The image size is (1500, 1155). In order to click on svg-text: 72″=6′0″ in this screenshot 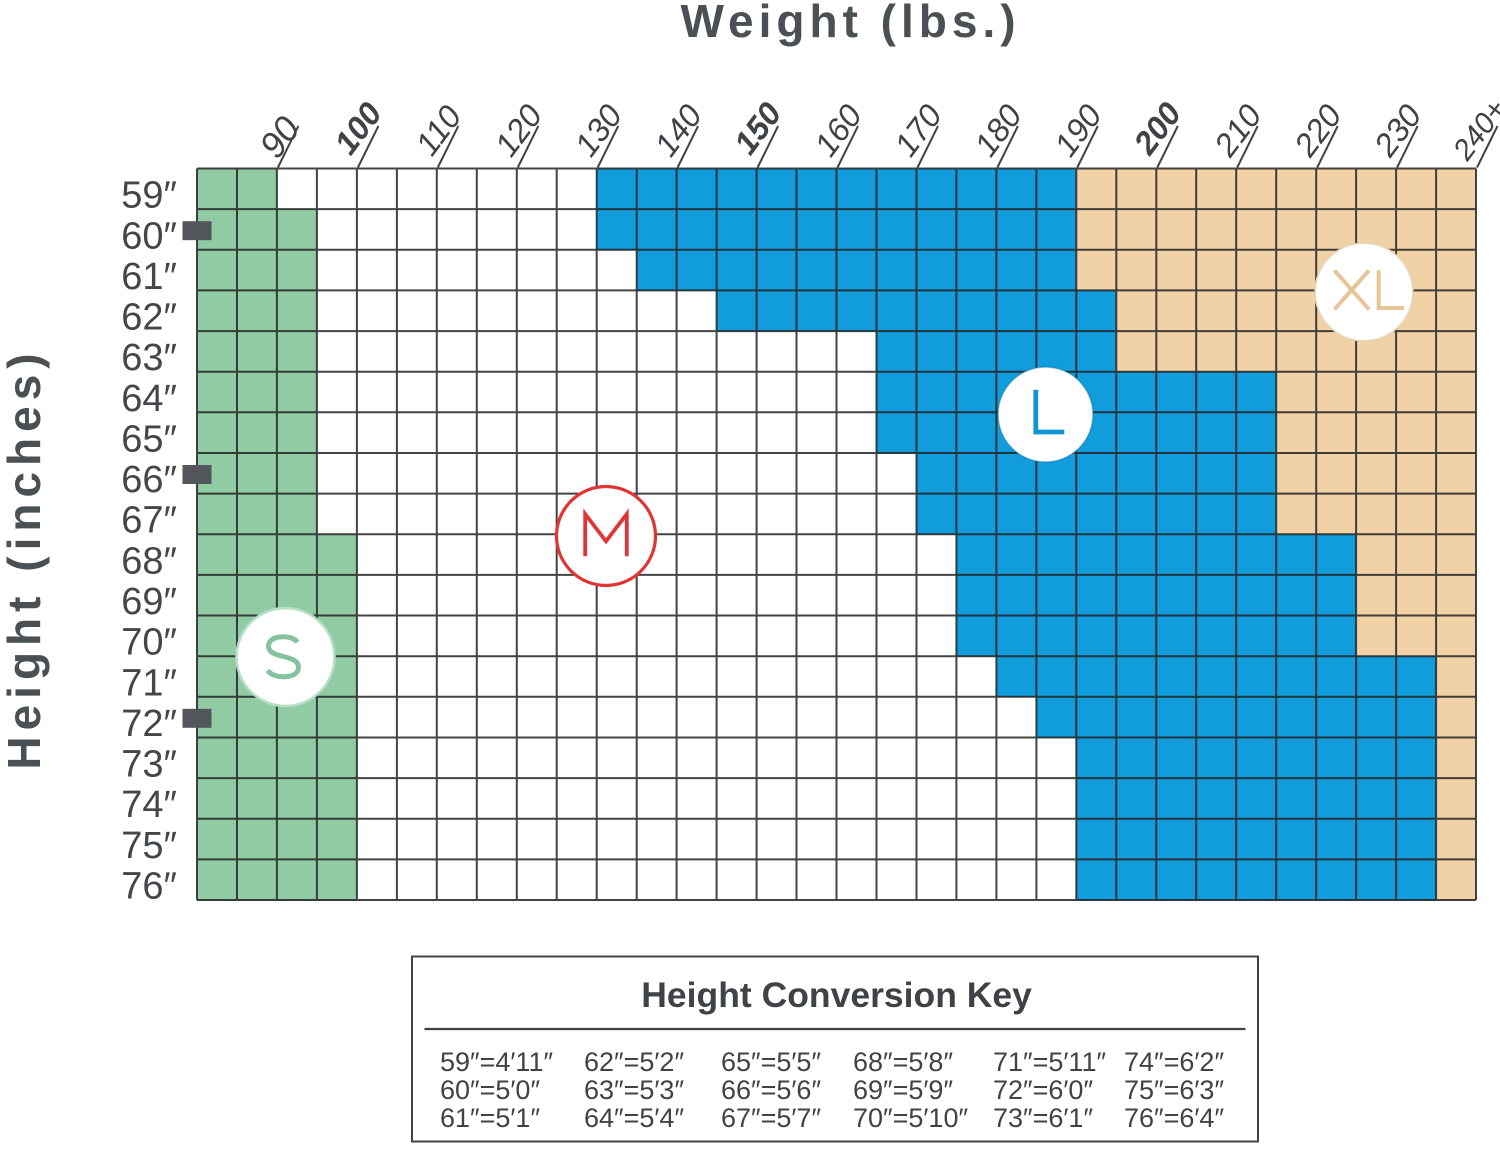, I will do `click(1043, 1090)`.